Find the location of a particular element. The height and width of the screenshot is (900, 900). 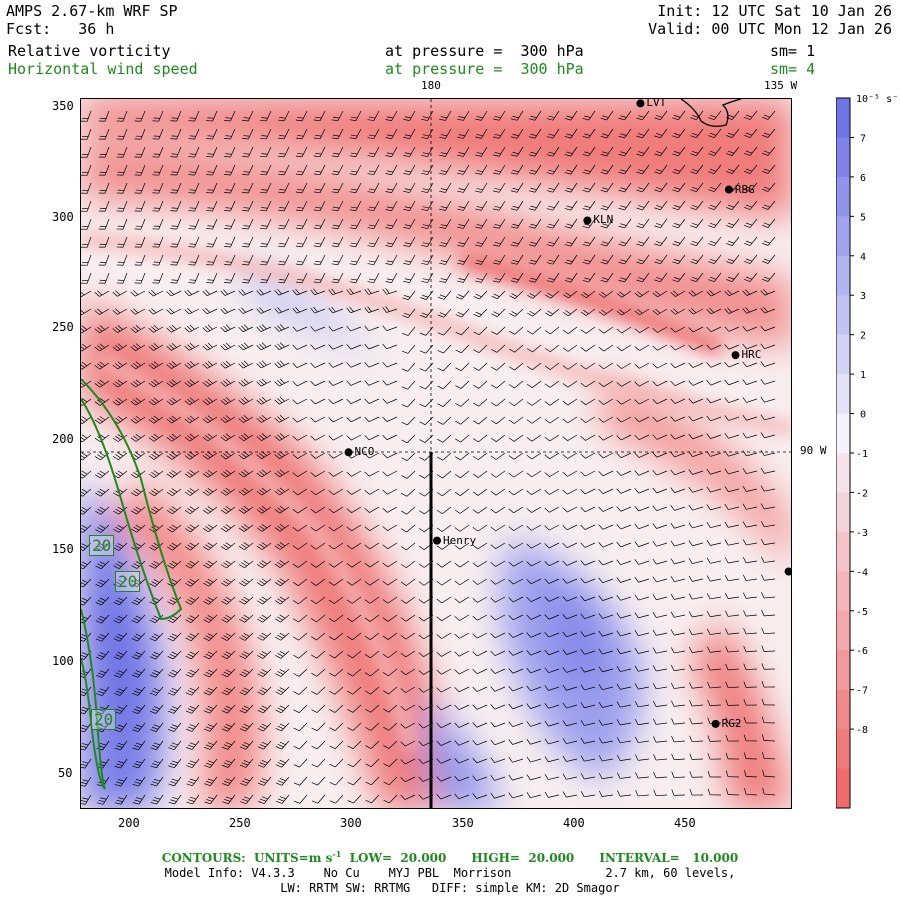

init-time: Init: 12 UTC Sat 10 Jan 26 is located at coordinates (774, 11).